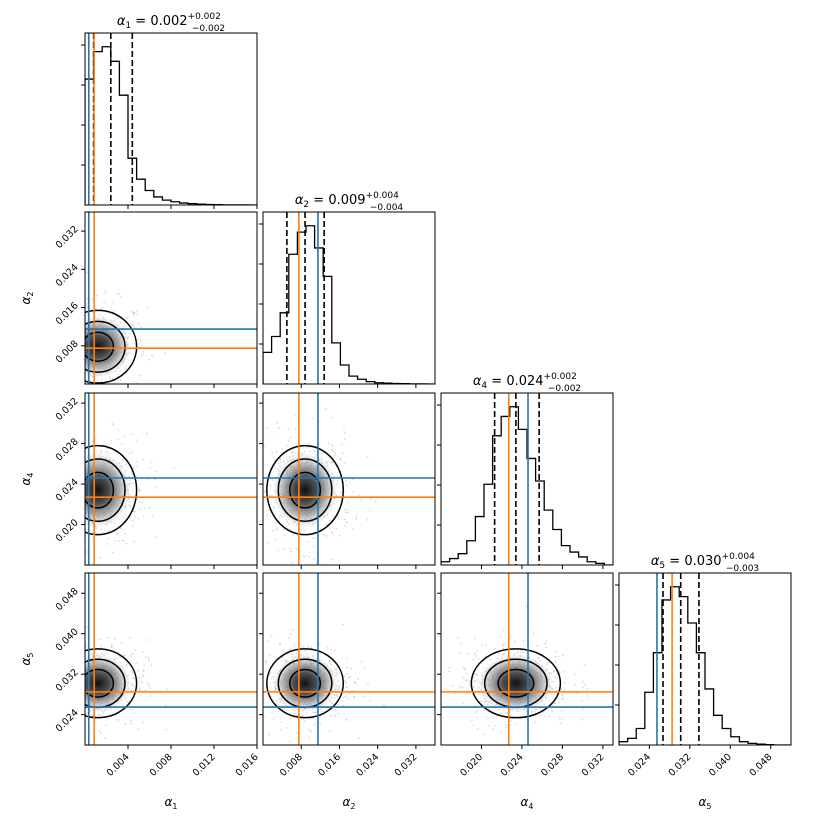  What do you see at coordinates (352, 806) in the screenshot?
I see `xlabel-subscript: 2` at bounding box center [352, 806].